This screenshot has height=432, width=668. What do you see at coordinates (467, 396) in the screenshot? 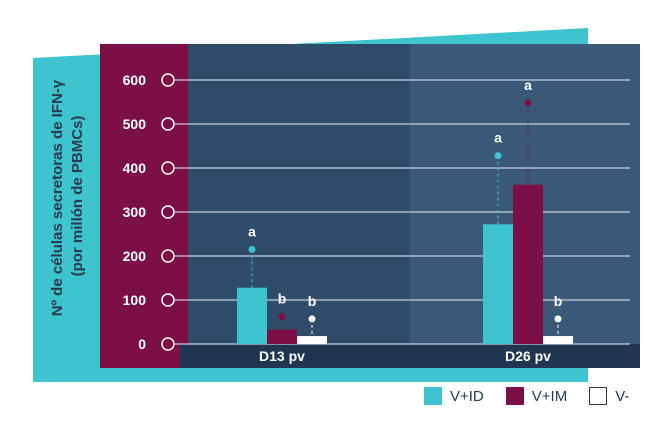
I see `legend-label: V+ID` at bounding box center [467, 396].